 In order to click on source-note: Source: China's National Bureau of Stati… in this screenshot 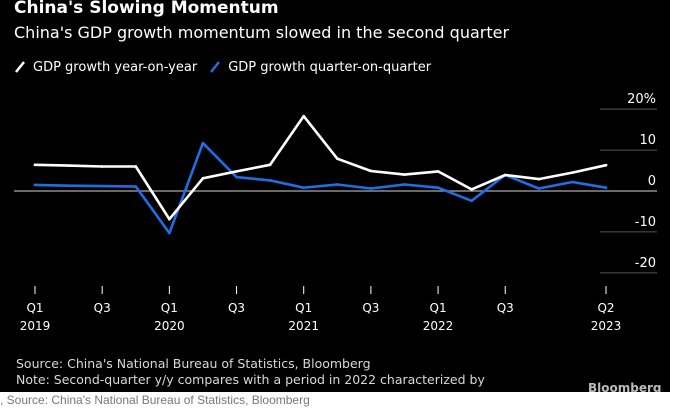, I will do `click(193, 363)`.